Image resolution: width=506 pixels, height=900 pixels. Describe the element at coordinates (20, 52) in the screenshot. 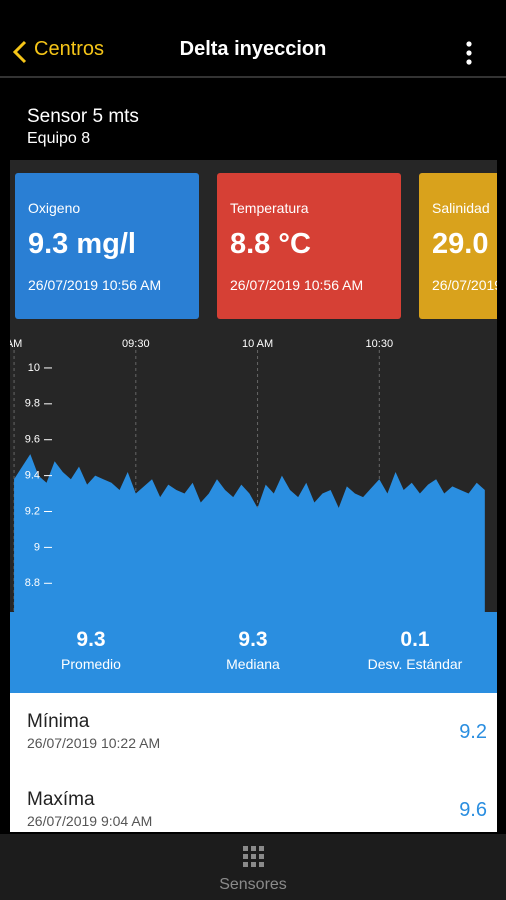

I see `back-chevron` at that location.